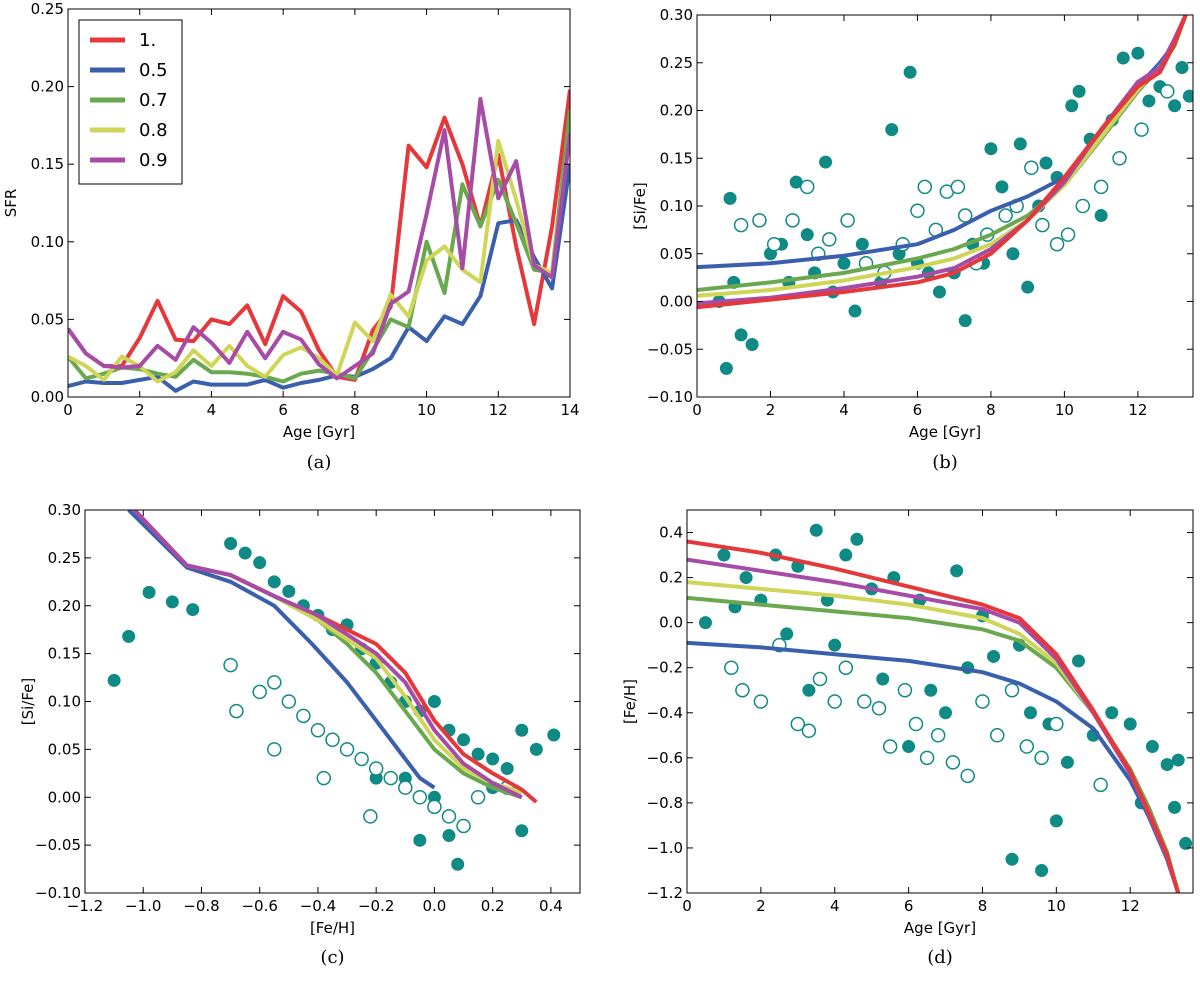 This screenshot has height=982, width=1200. Describe the element at coordinates (676, 63) in the screenshot. I see `y-tick-label: 0.25` at that location.